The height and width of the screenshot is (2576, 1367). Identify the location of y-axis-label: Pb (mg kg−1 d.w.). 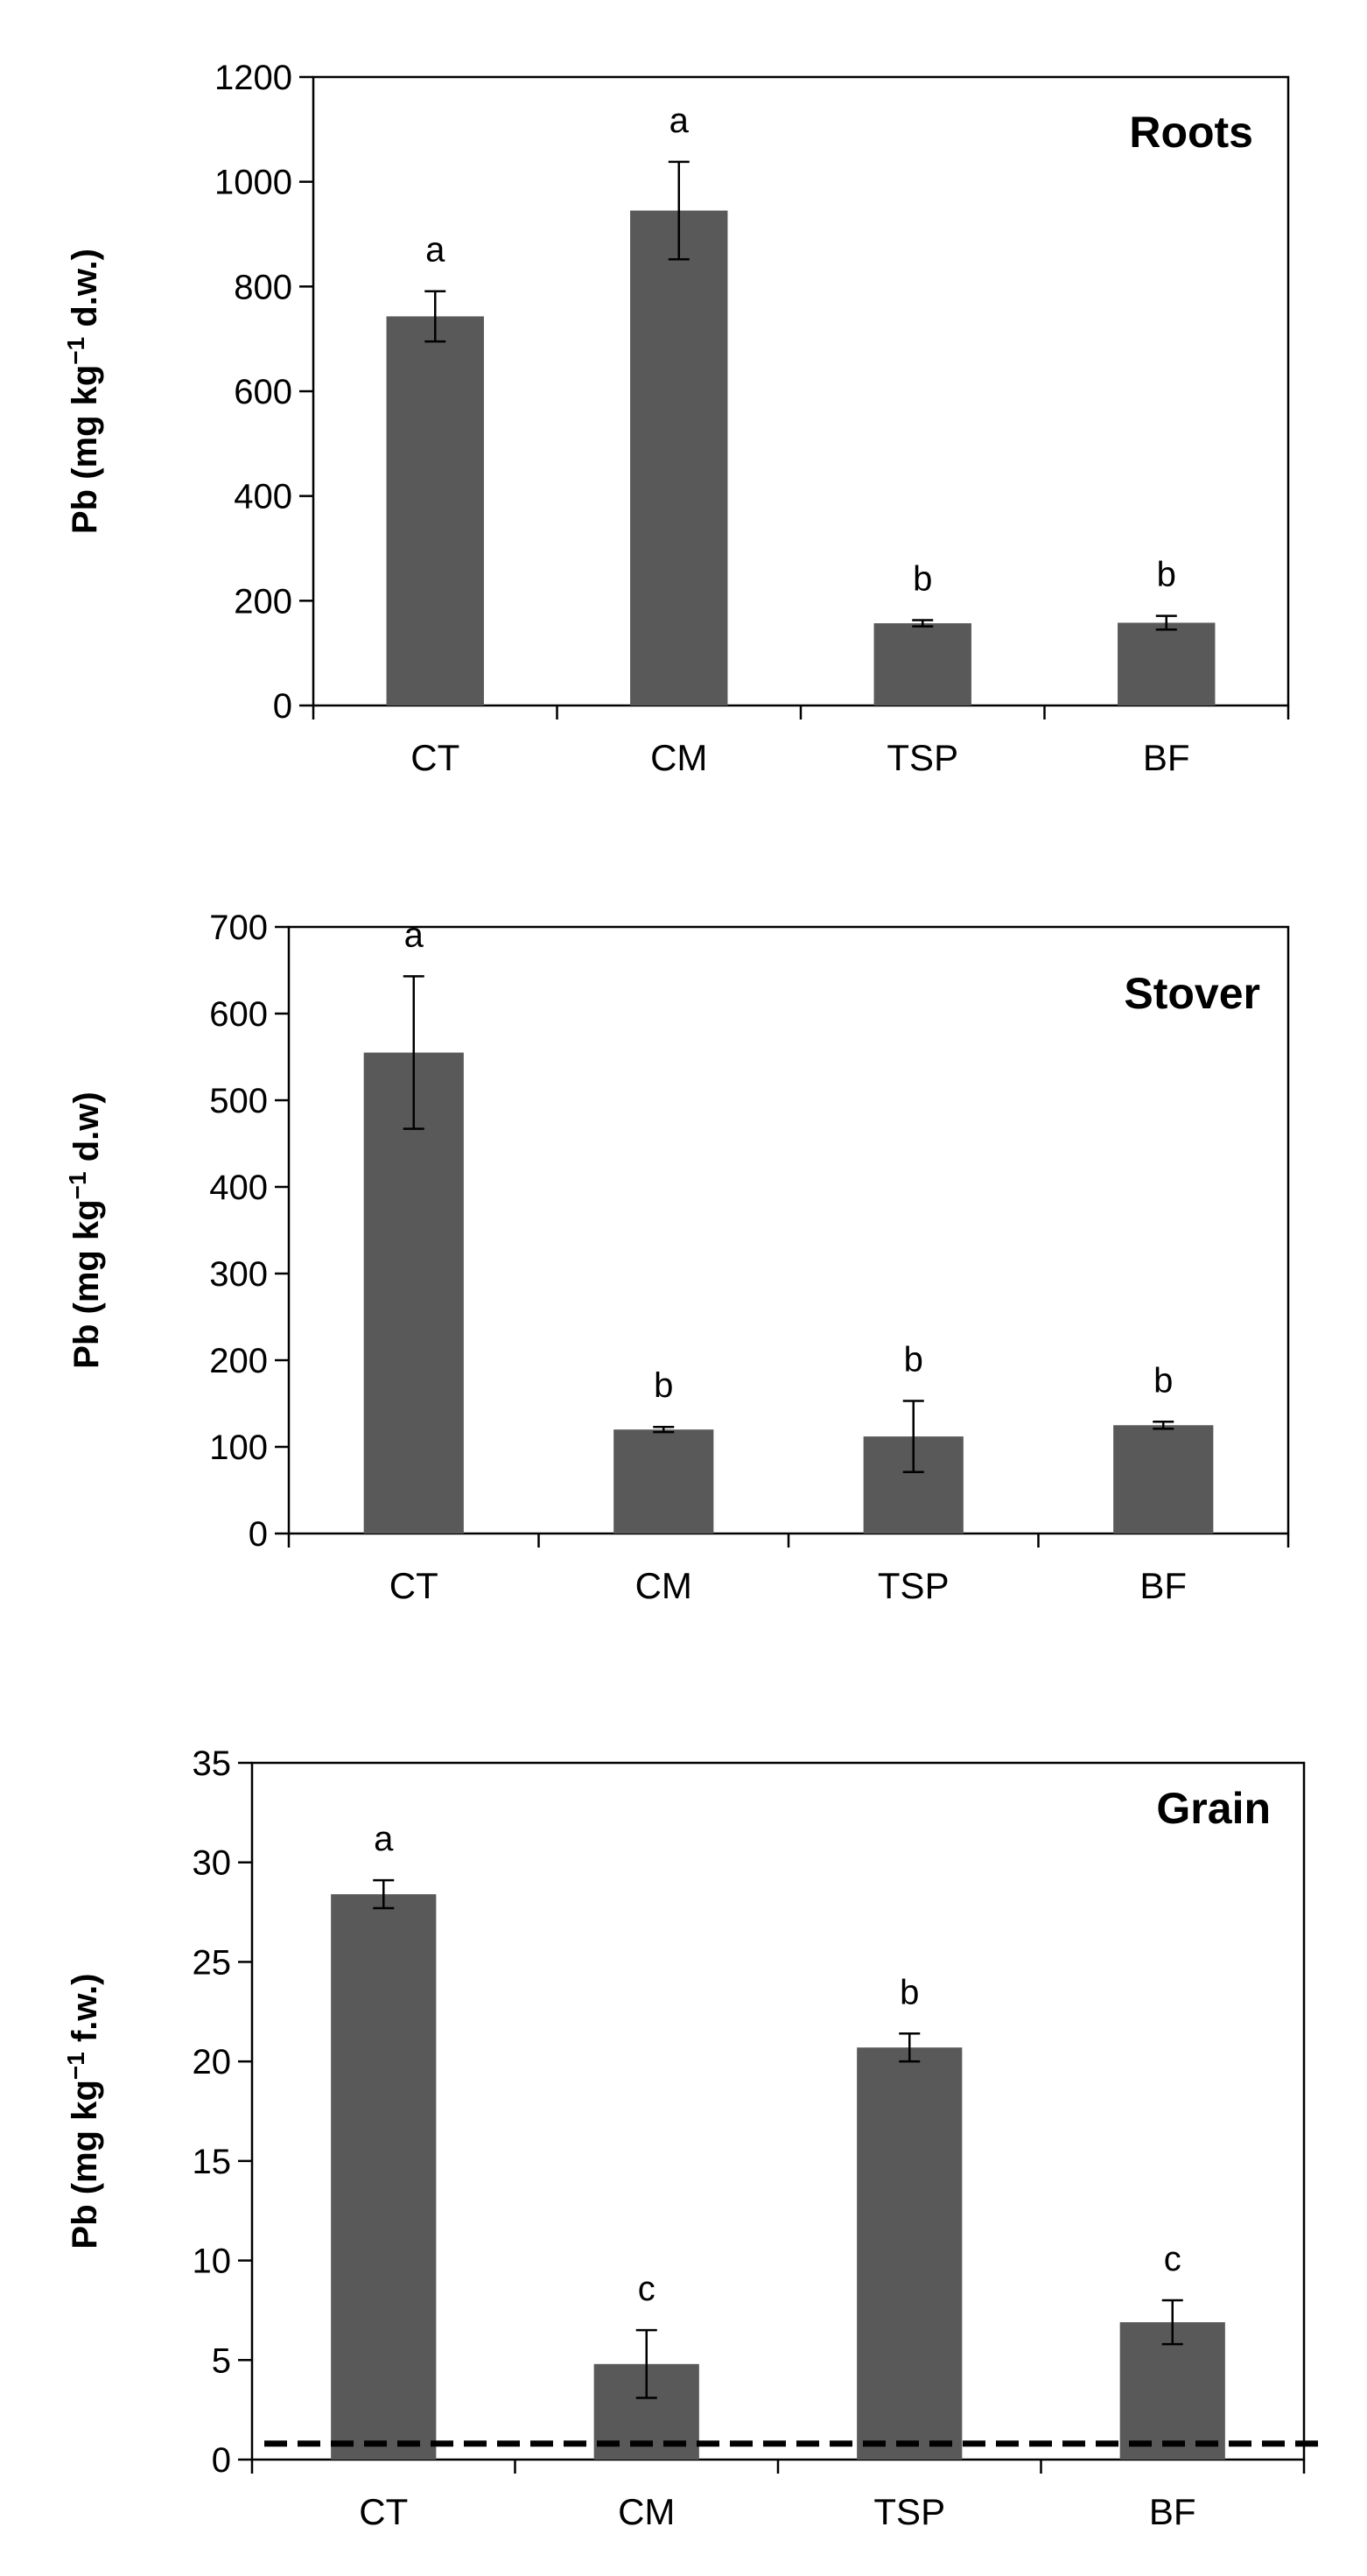
(83, 391).